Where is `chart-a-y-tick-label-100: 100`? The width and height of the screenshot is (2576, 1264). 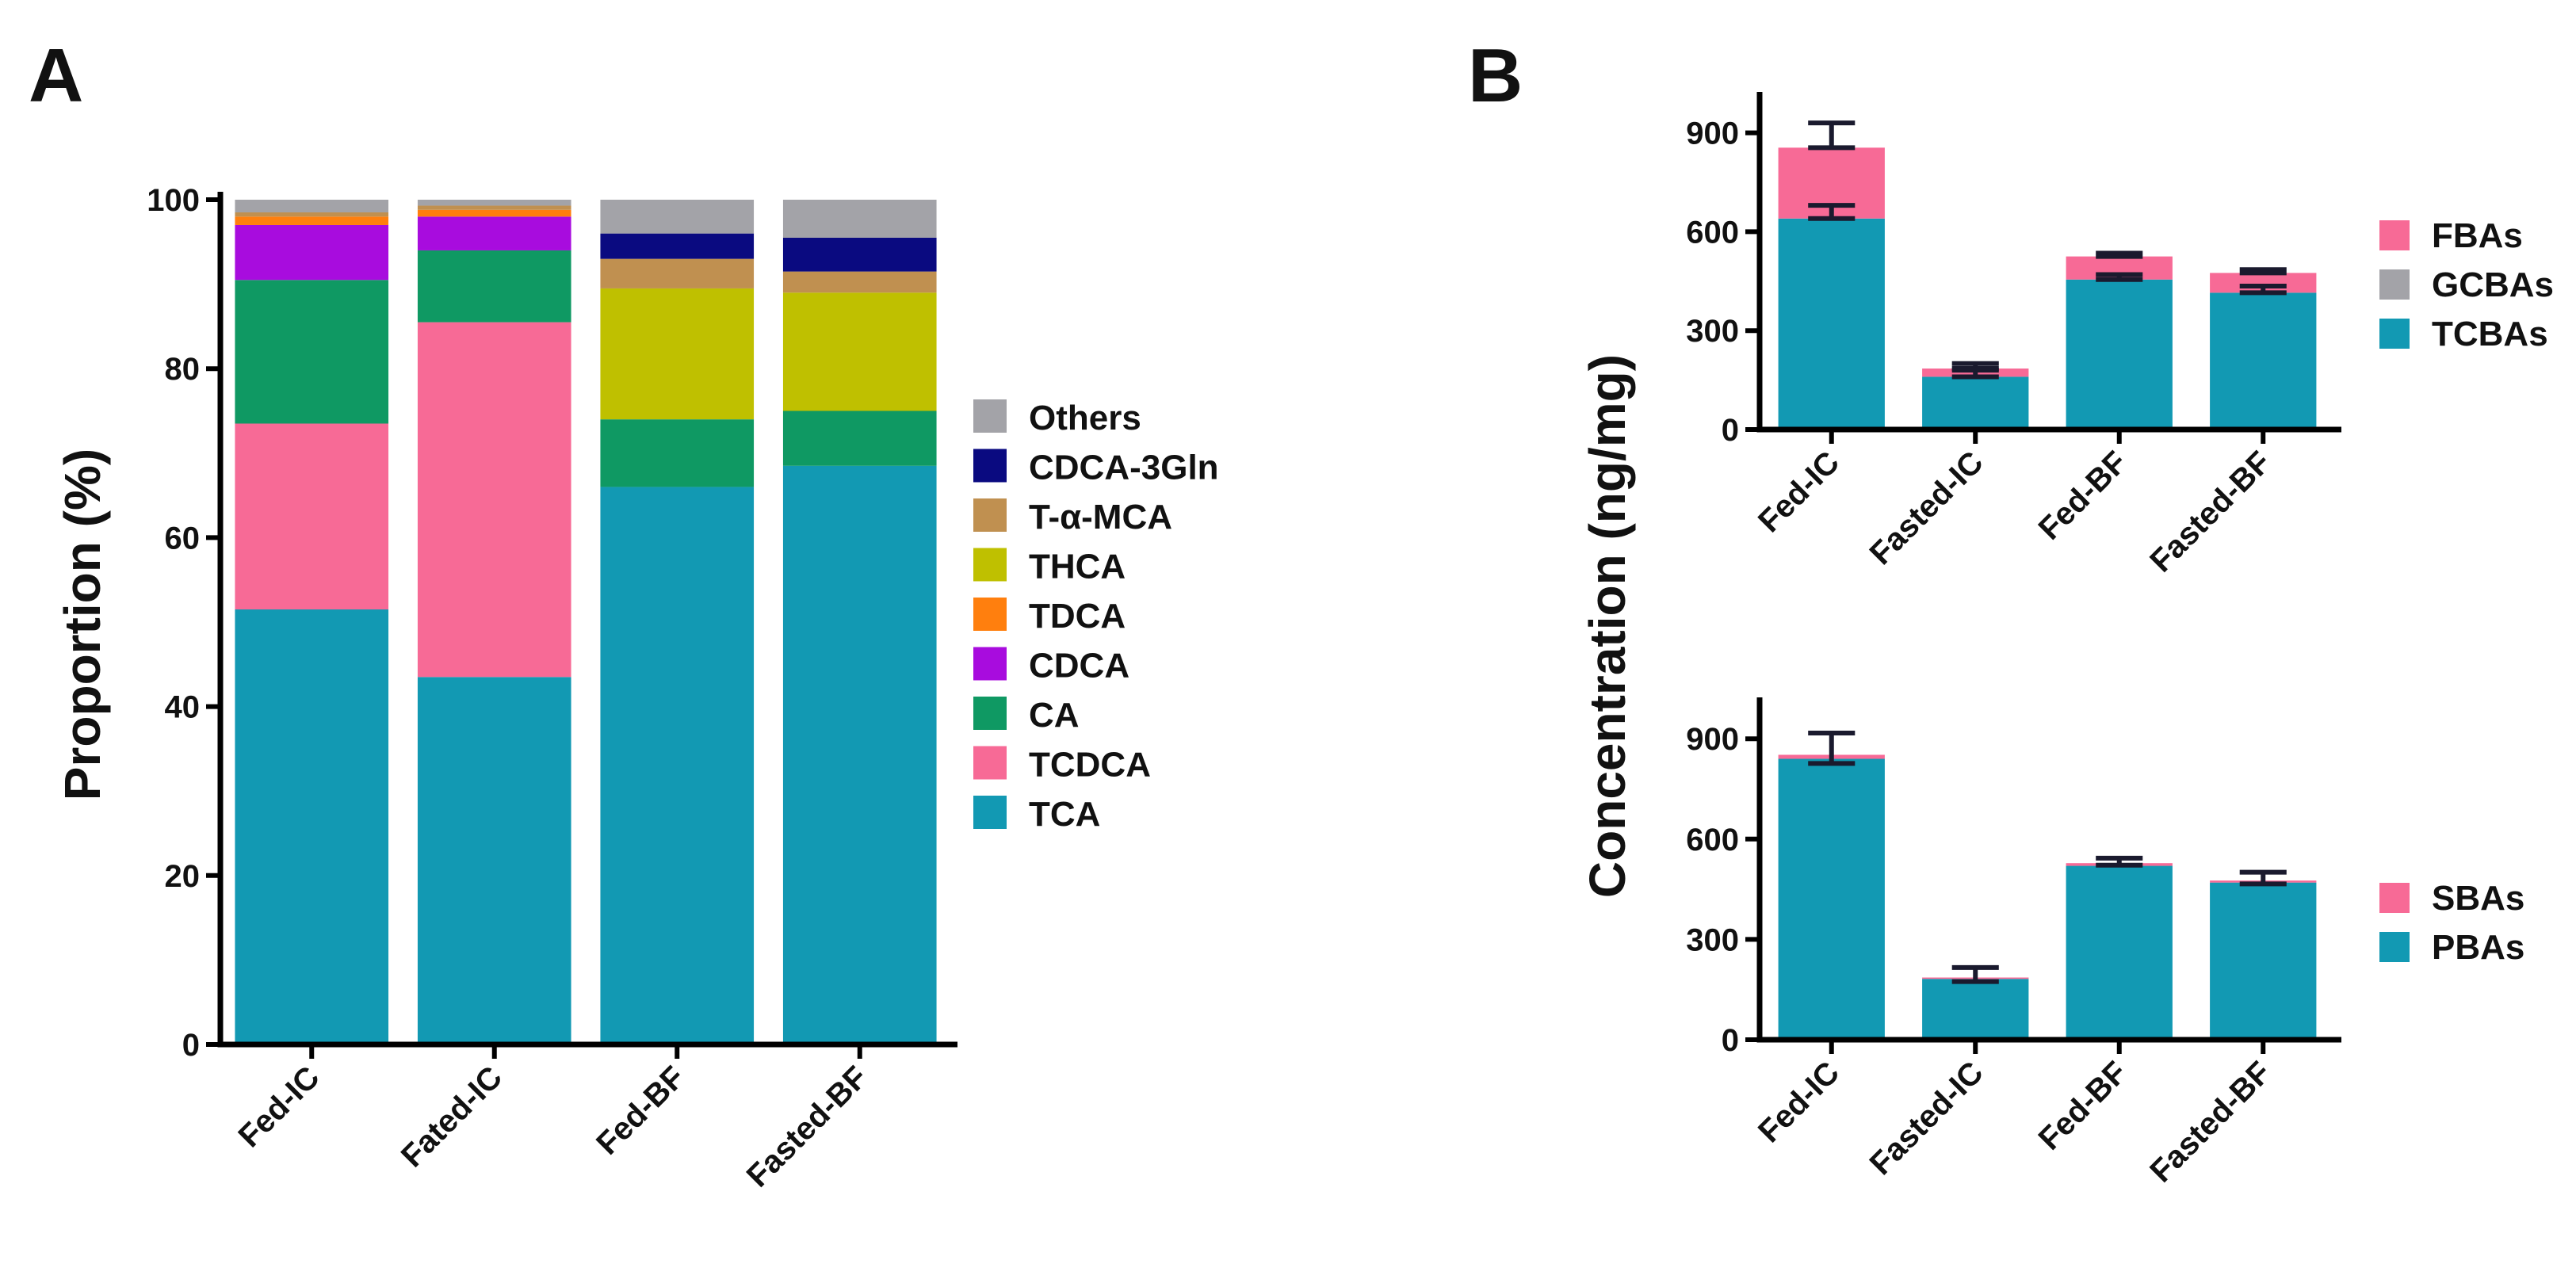
chart-a-y-tick-label-100: 100 is located at coordinates (173, 200).